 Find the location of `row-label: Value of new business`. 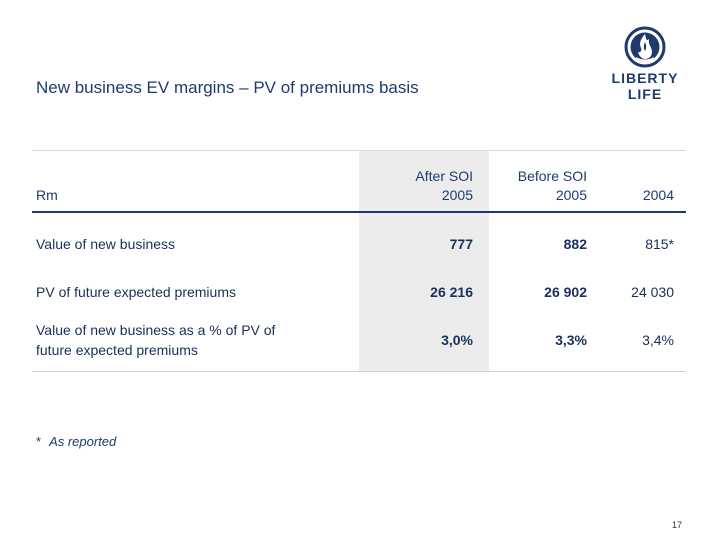

row-label: Value of new business is located at coordinates (106, 244).